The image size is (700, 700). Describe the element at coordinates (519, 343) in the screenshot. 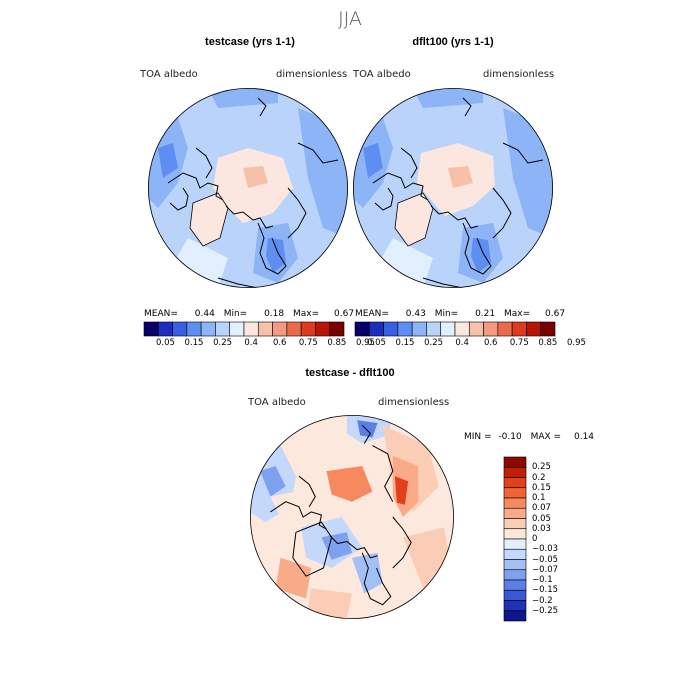

I see `colorbar-tick-label: 0.75` at that location.